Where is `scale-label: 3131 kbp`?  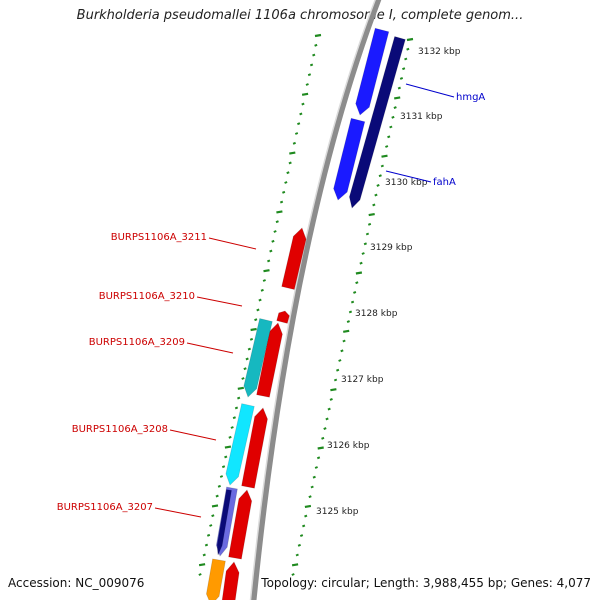 scale-label: 3131 kbp is located at coordinates (421, 117).